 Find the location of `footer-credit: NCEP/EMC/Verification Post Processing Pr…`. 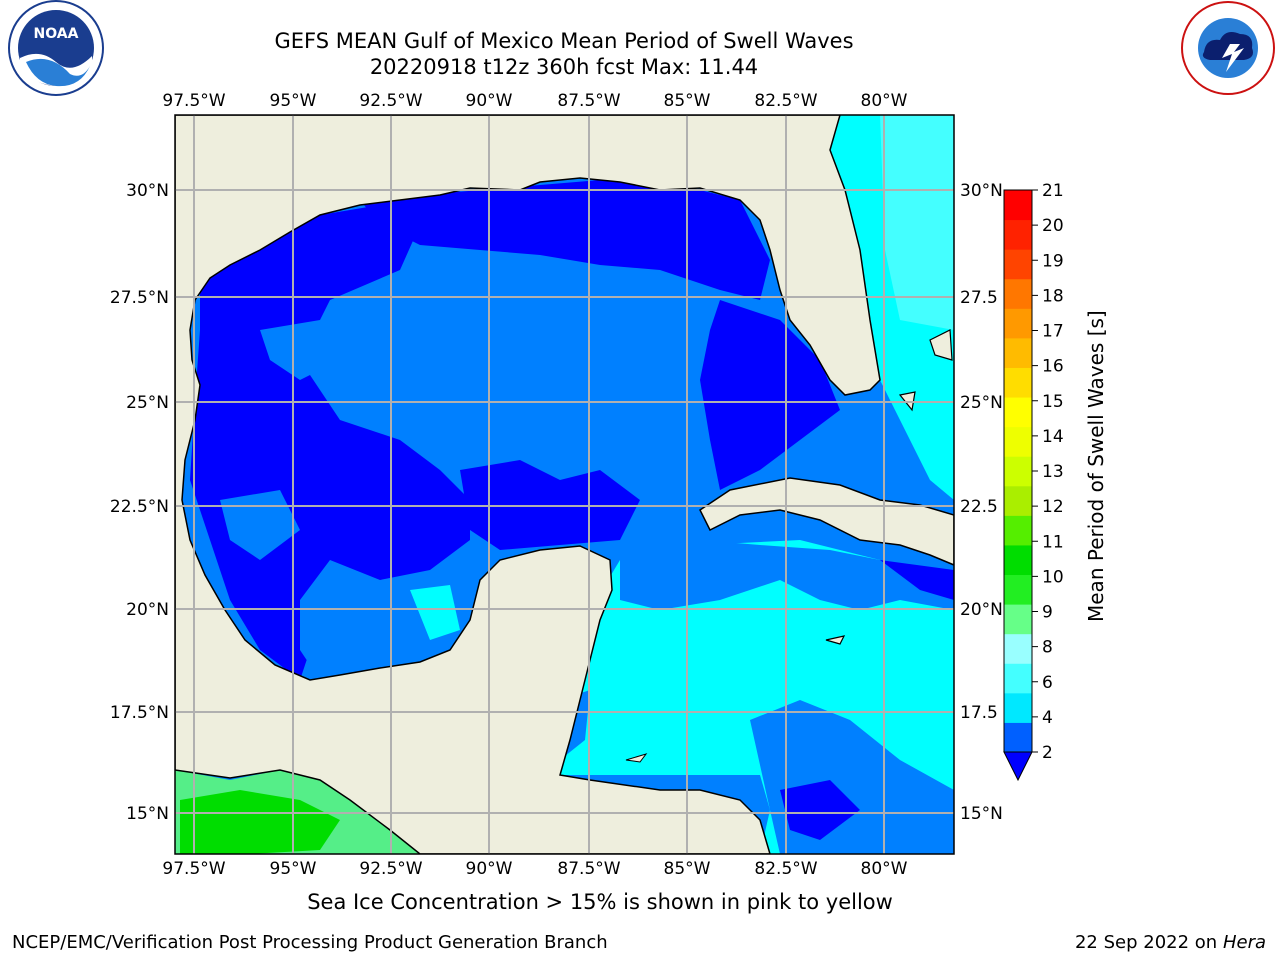

footer-credit: NCEP/EMC/Verification Post Processing Pr… is located at coordinates (310, 942).